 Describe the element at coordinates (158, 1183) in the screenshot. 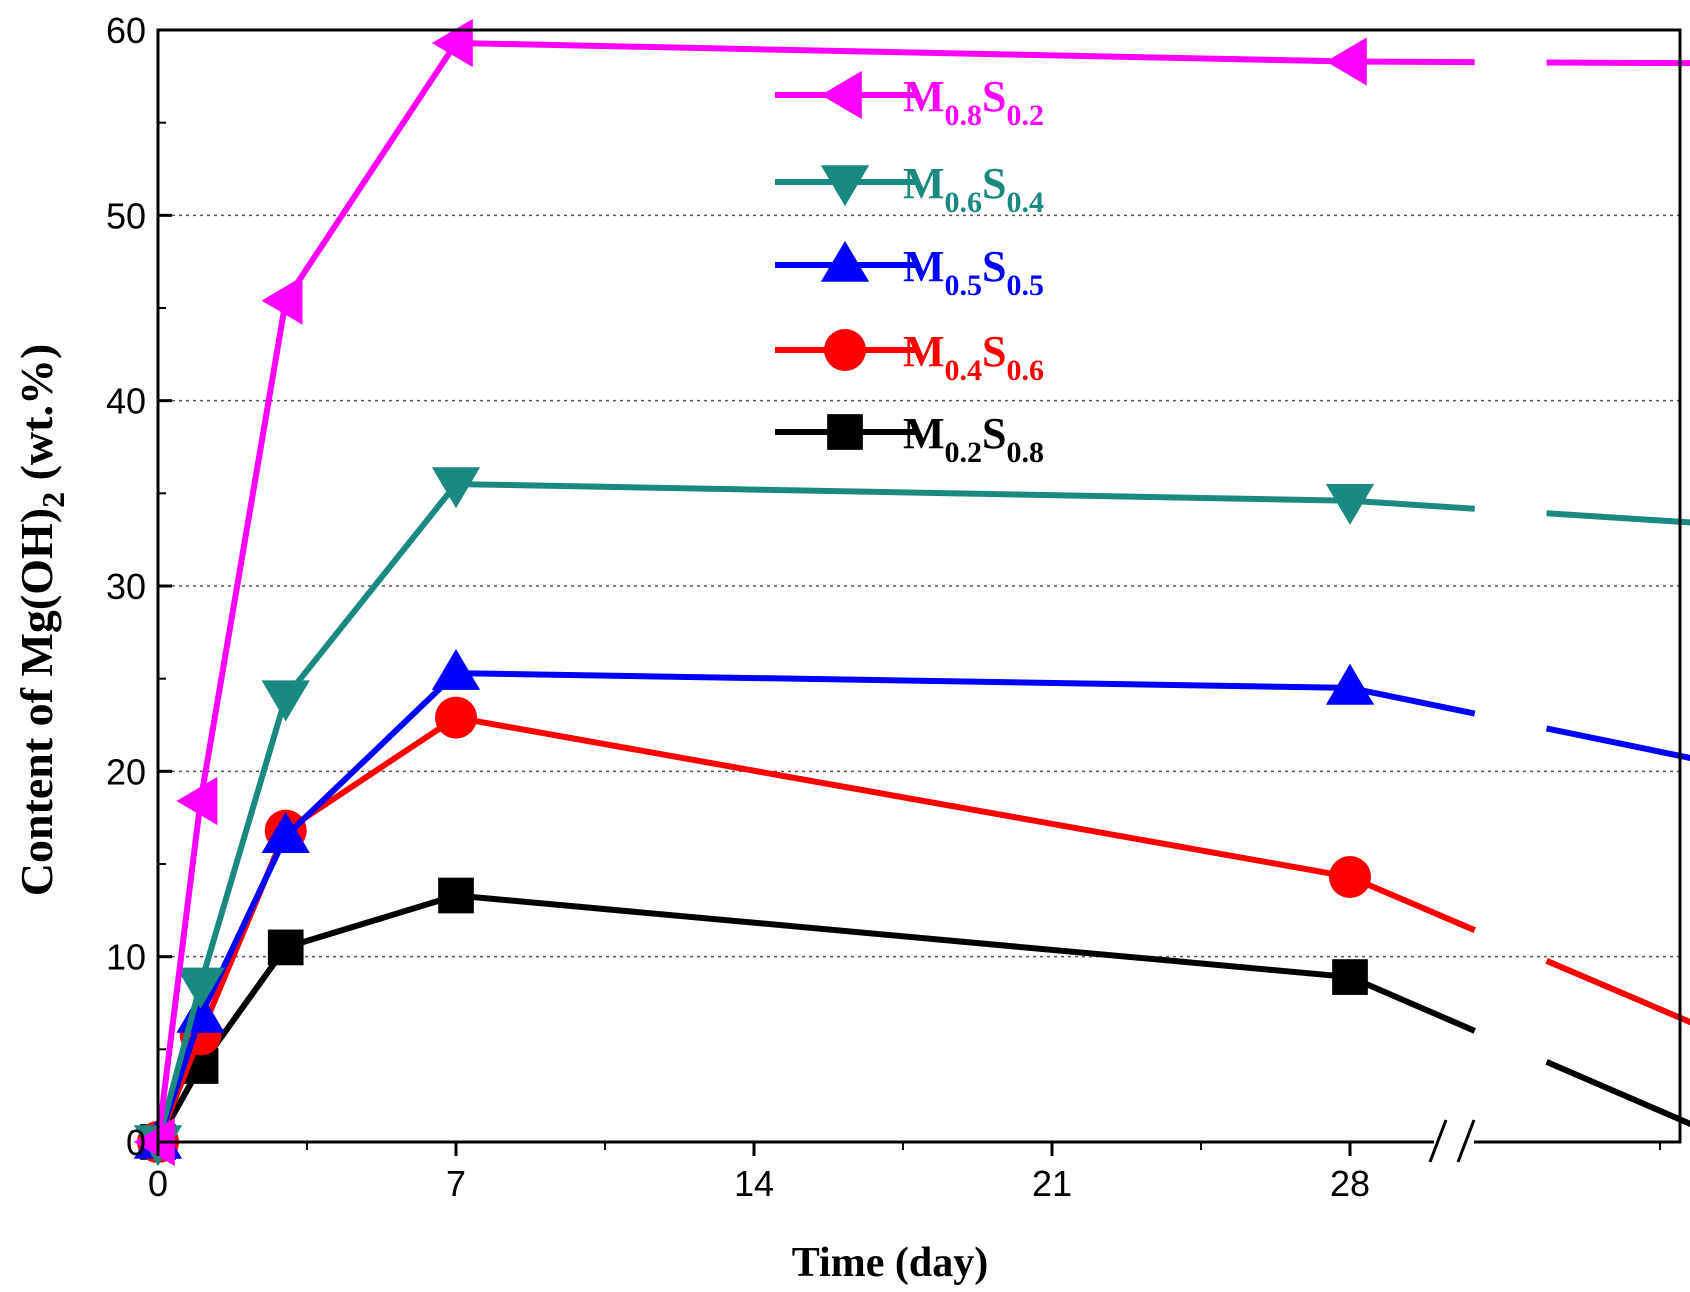

I see `x-tick-label: 0` at that location.